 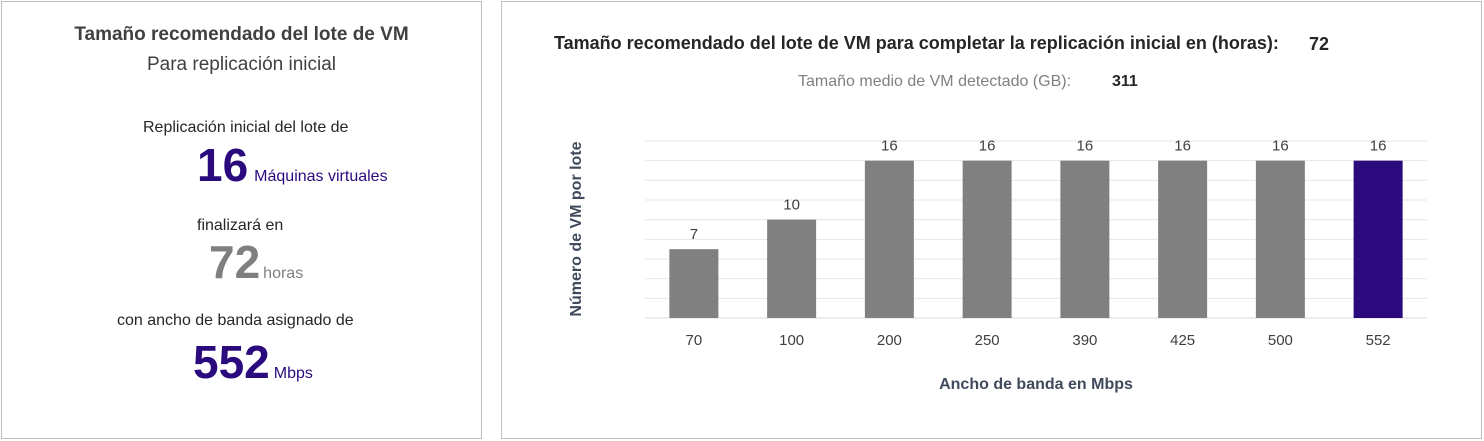 I want to click on bandwidth-row: 552 Mbps, so click(x=253, y=362).